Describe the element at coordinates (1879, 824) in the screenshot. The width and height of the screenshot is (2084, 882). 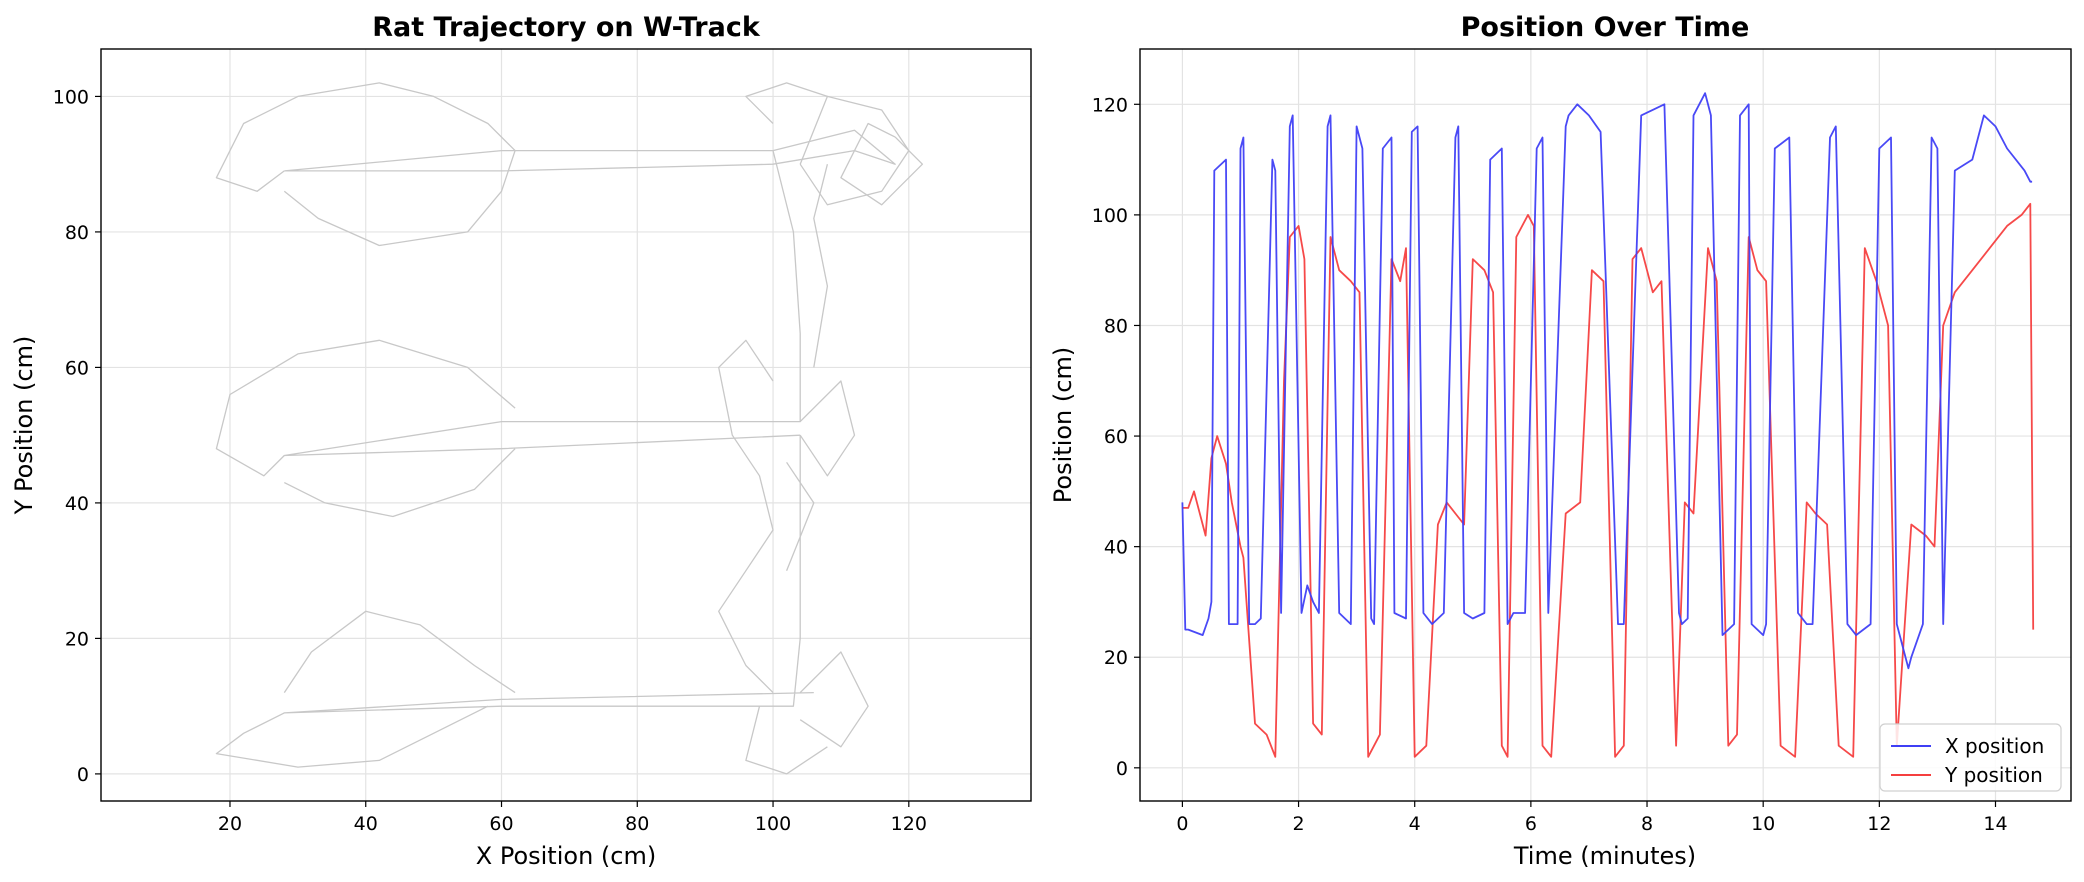
I see `x-tick-label: 12` at that location.